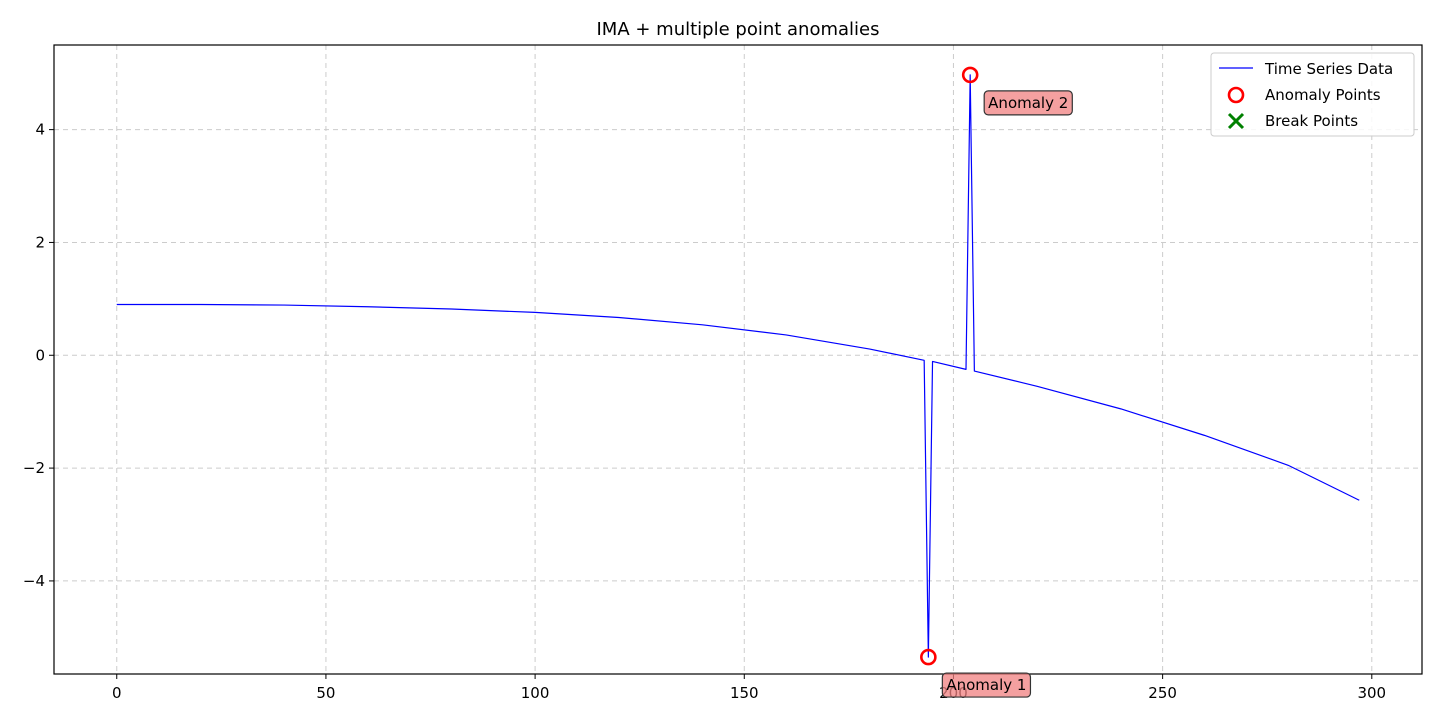  Describe the element at coordinates (34, 468) in the screenshot. I see `y-tick-label: −2` at that location.